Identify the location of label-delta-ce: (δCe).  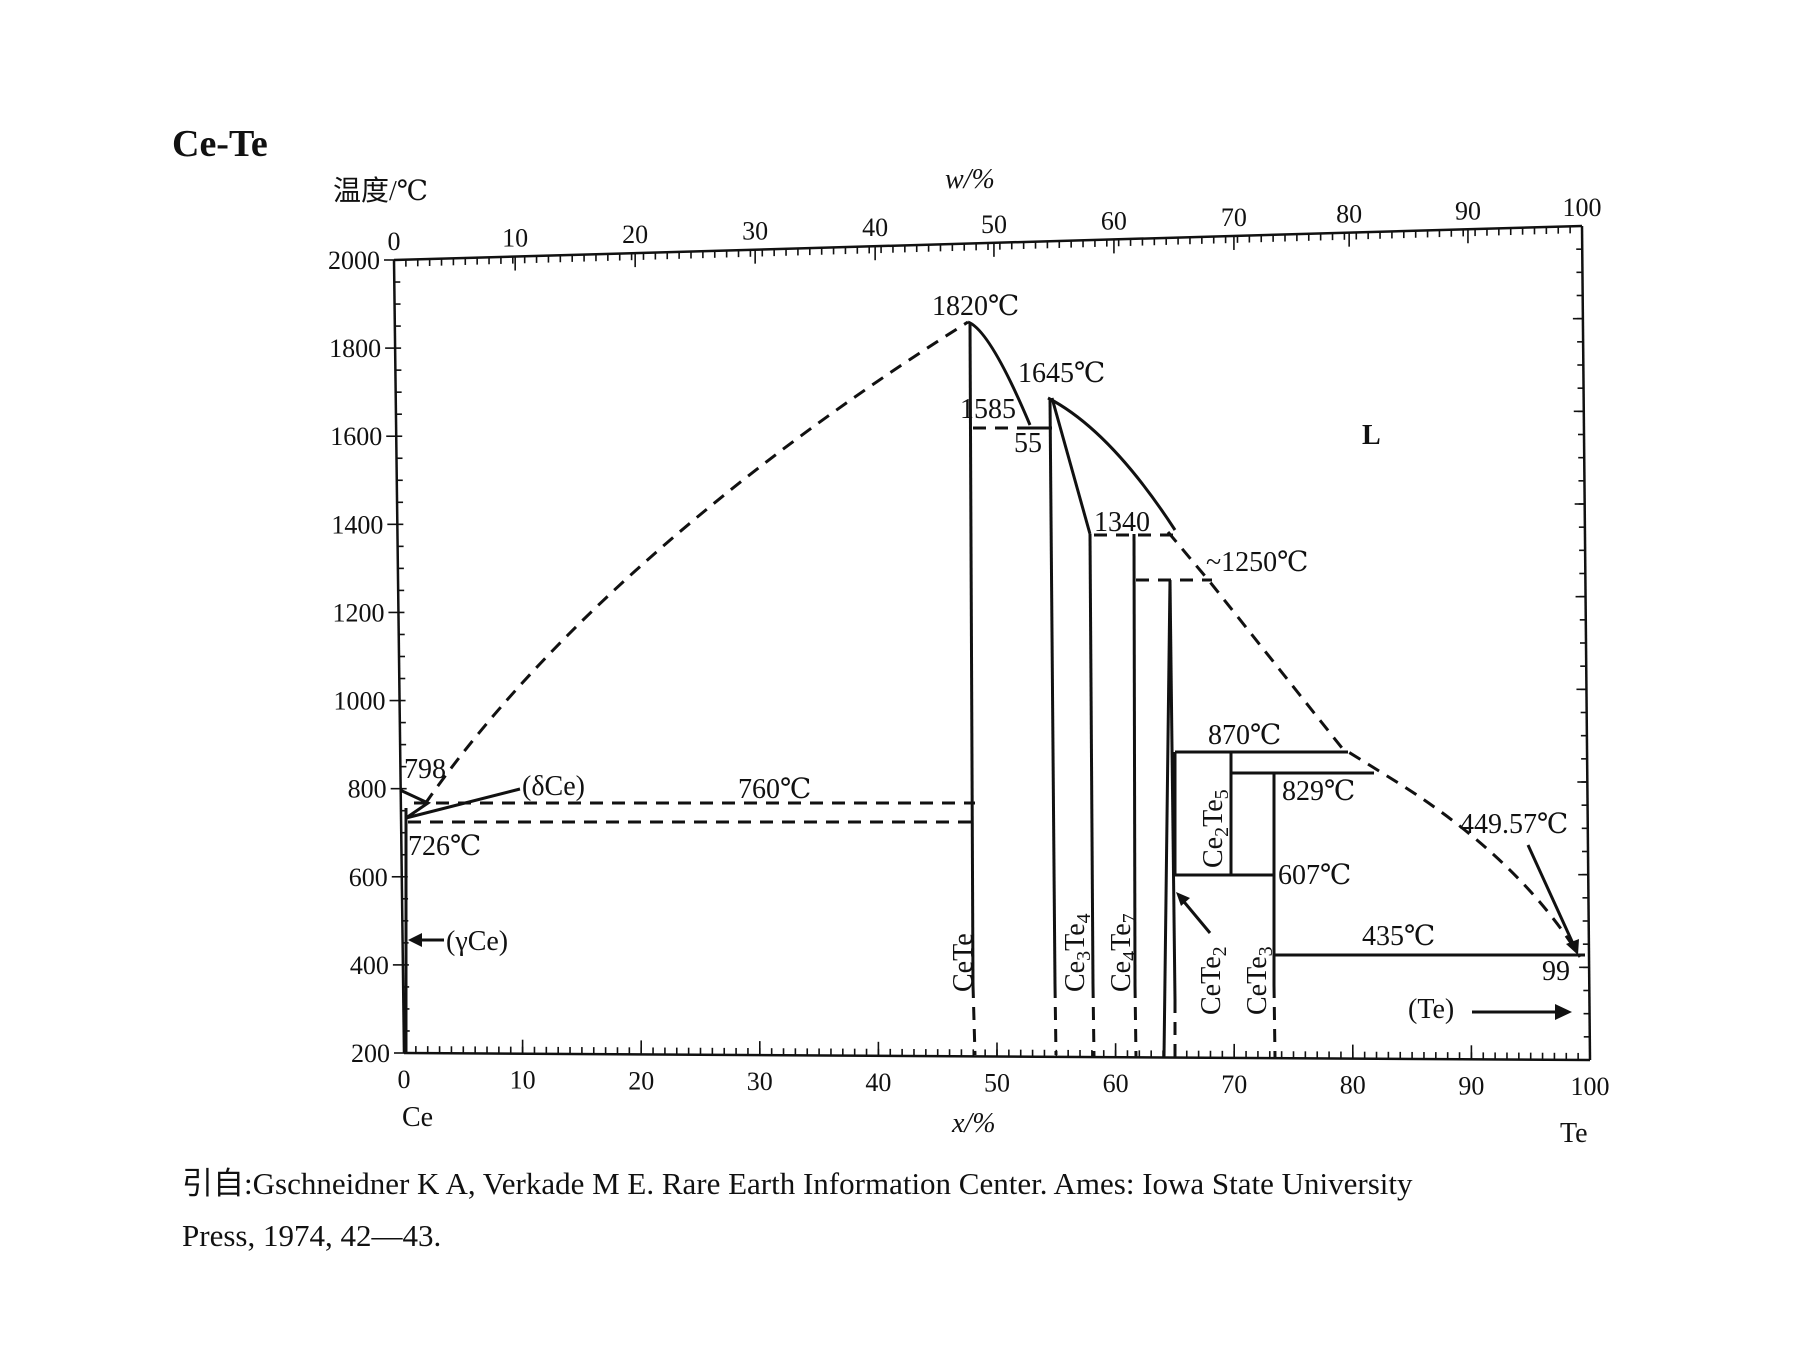
(553, 786).